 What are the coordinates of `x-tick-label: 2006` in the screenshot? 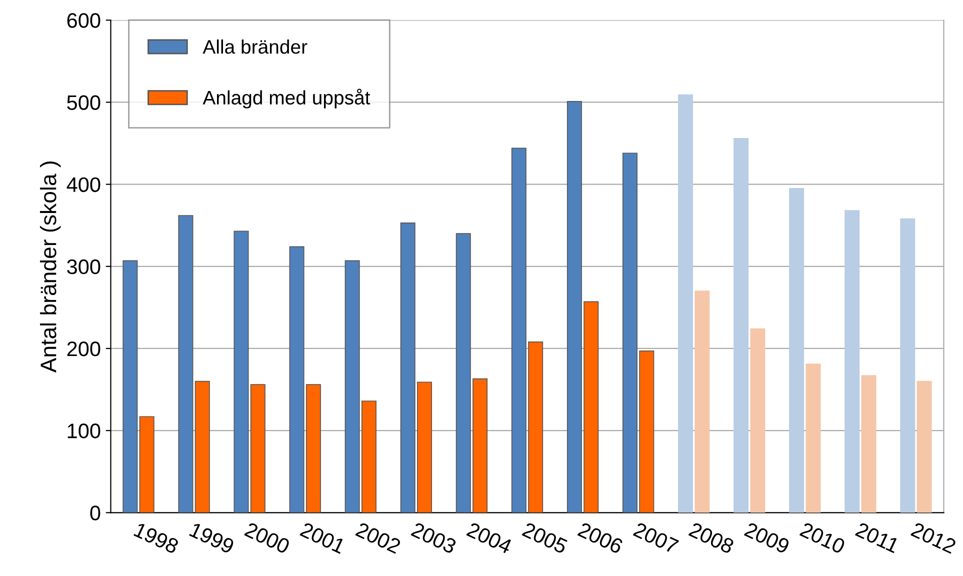 It's located at (600, 538).